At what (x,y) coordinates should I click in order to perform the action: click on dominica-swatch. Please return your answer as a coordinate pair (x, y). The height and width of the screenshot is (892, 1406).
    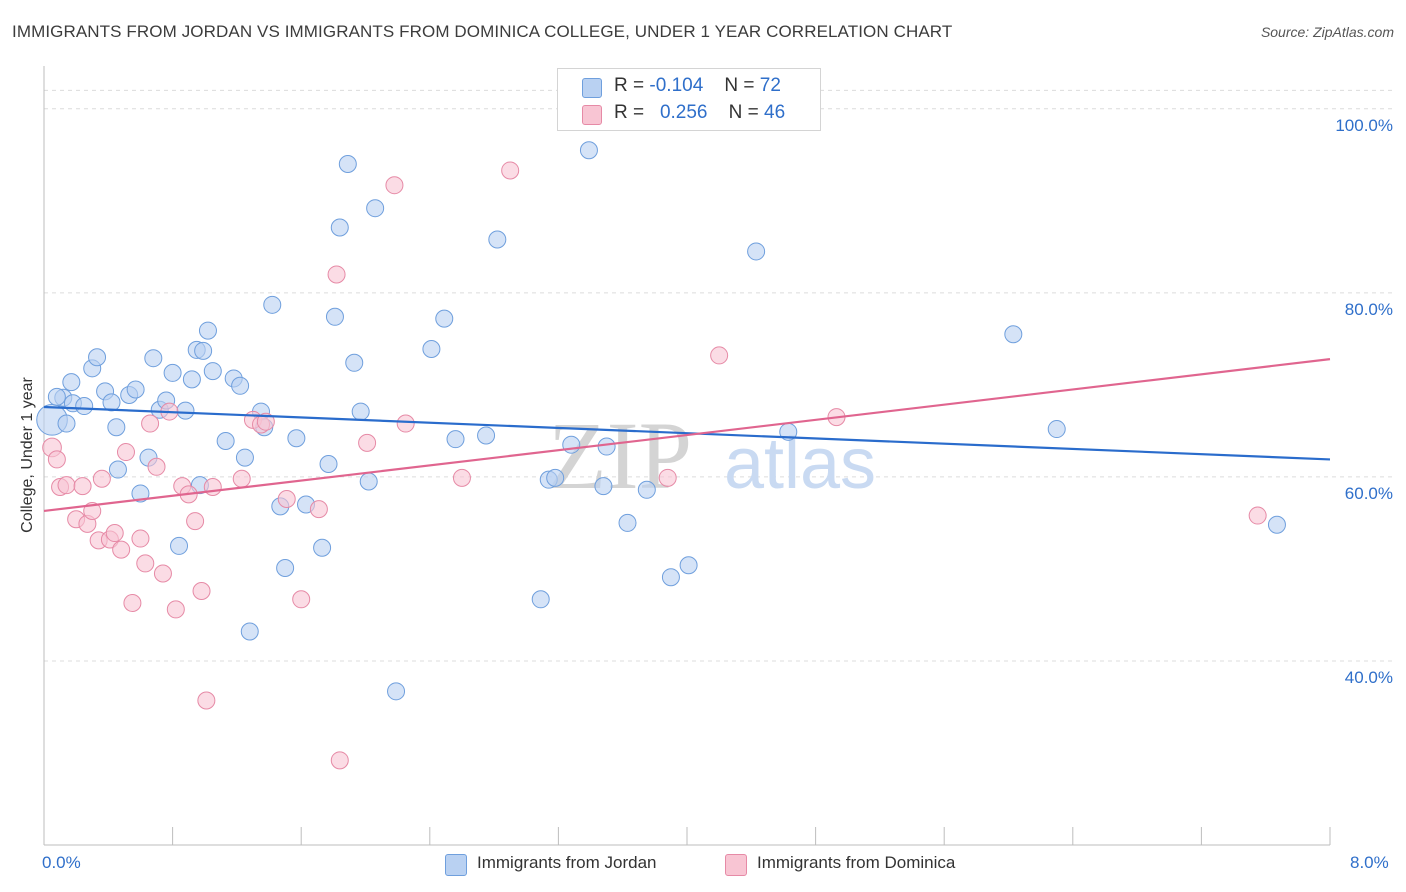
    Looking at the image, I should click on (592, 115).